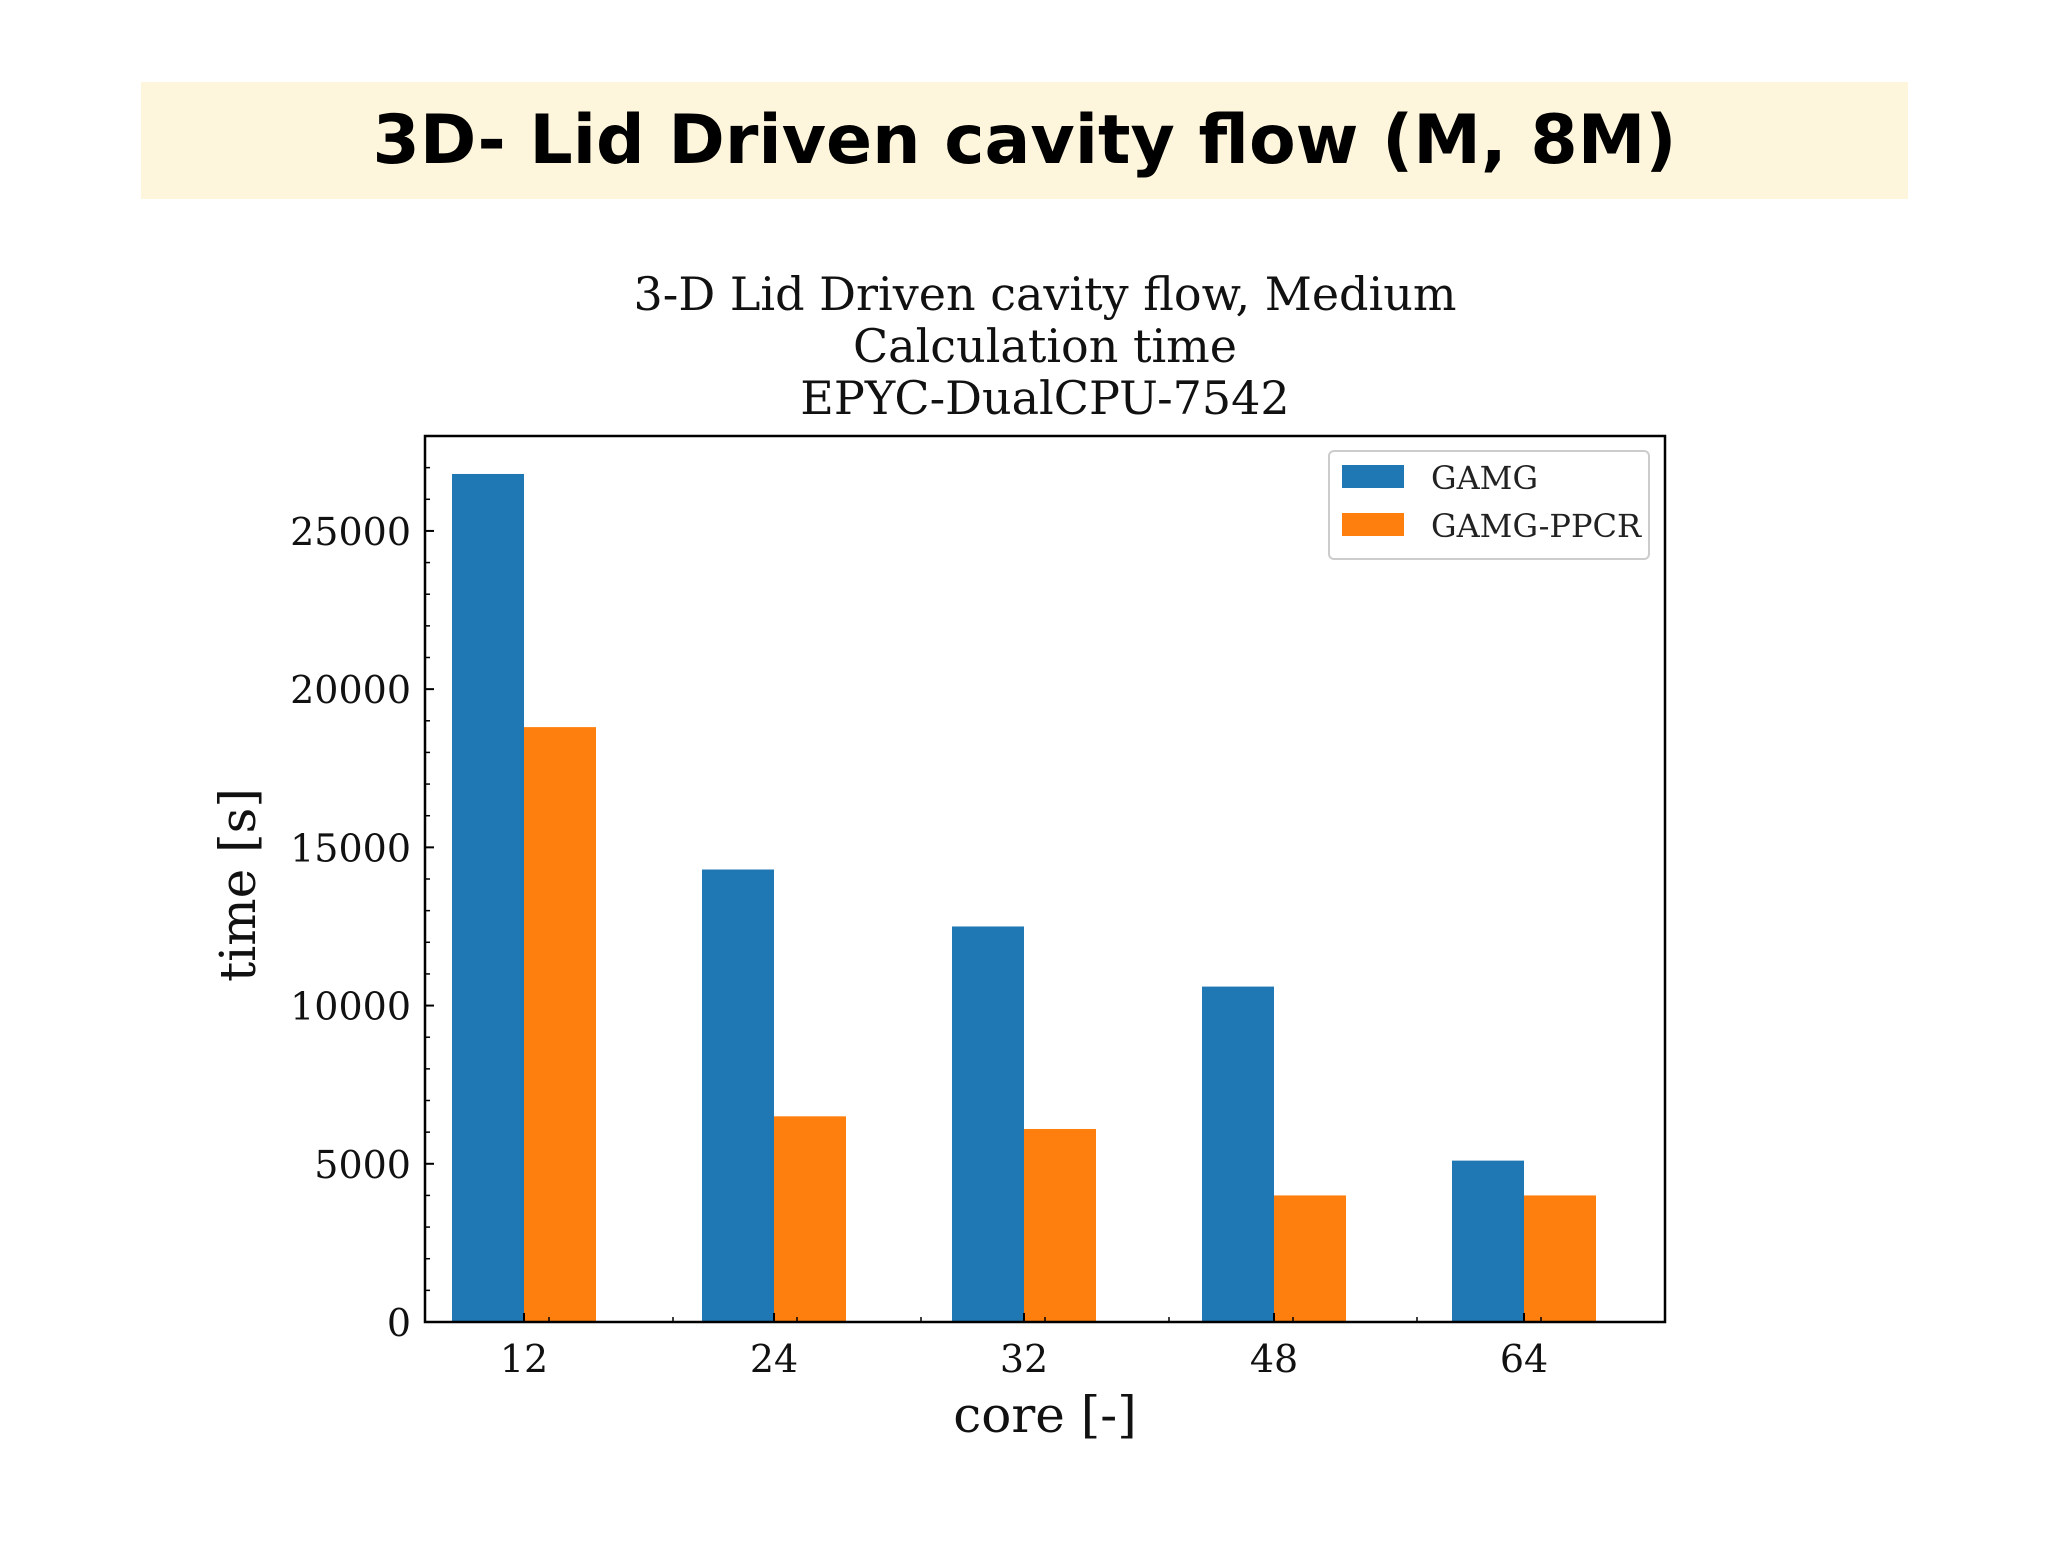  What do you see at coordinates (774, 1359) in the screenshot?
I see `x-tick-label: 24` at bounding box center [774, 1359].